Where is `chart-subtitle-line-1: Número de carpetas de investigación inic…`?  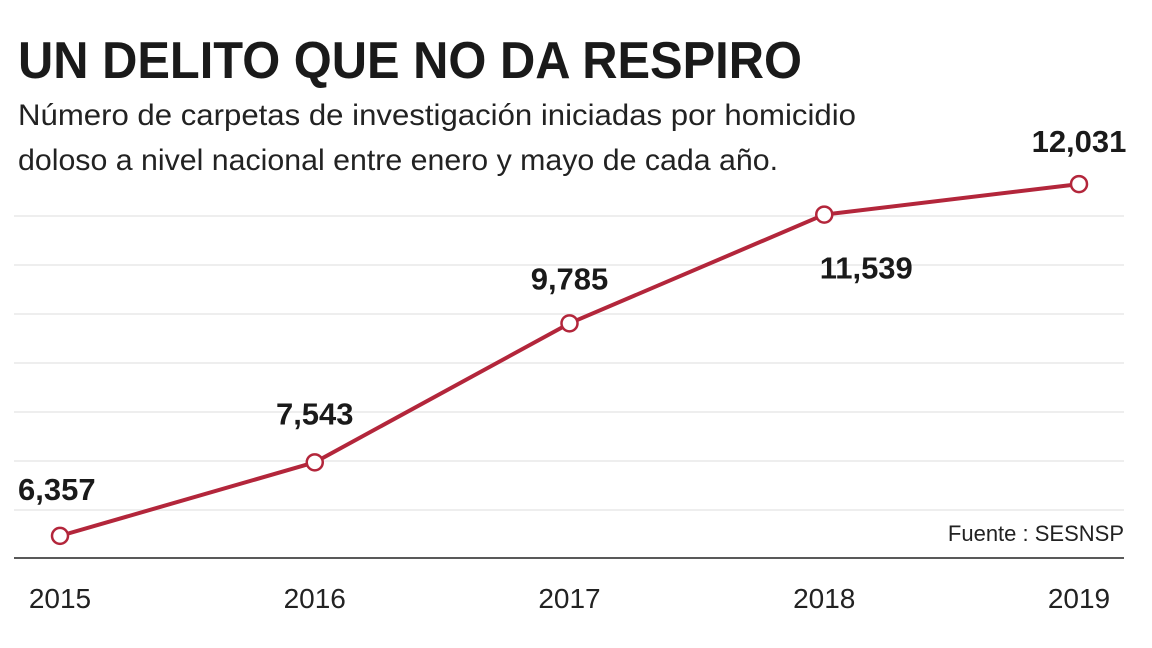 chart-subtitle-line-1: Número de carpetas de investigación inic… is located at coordinates (437, 115).